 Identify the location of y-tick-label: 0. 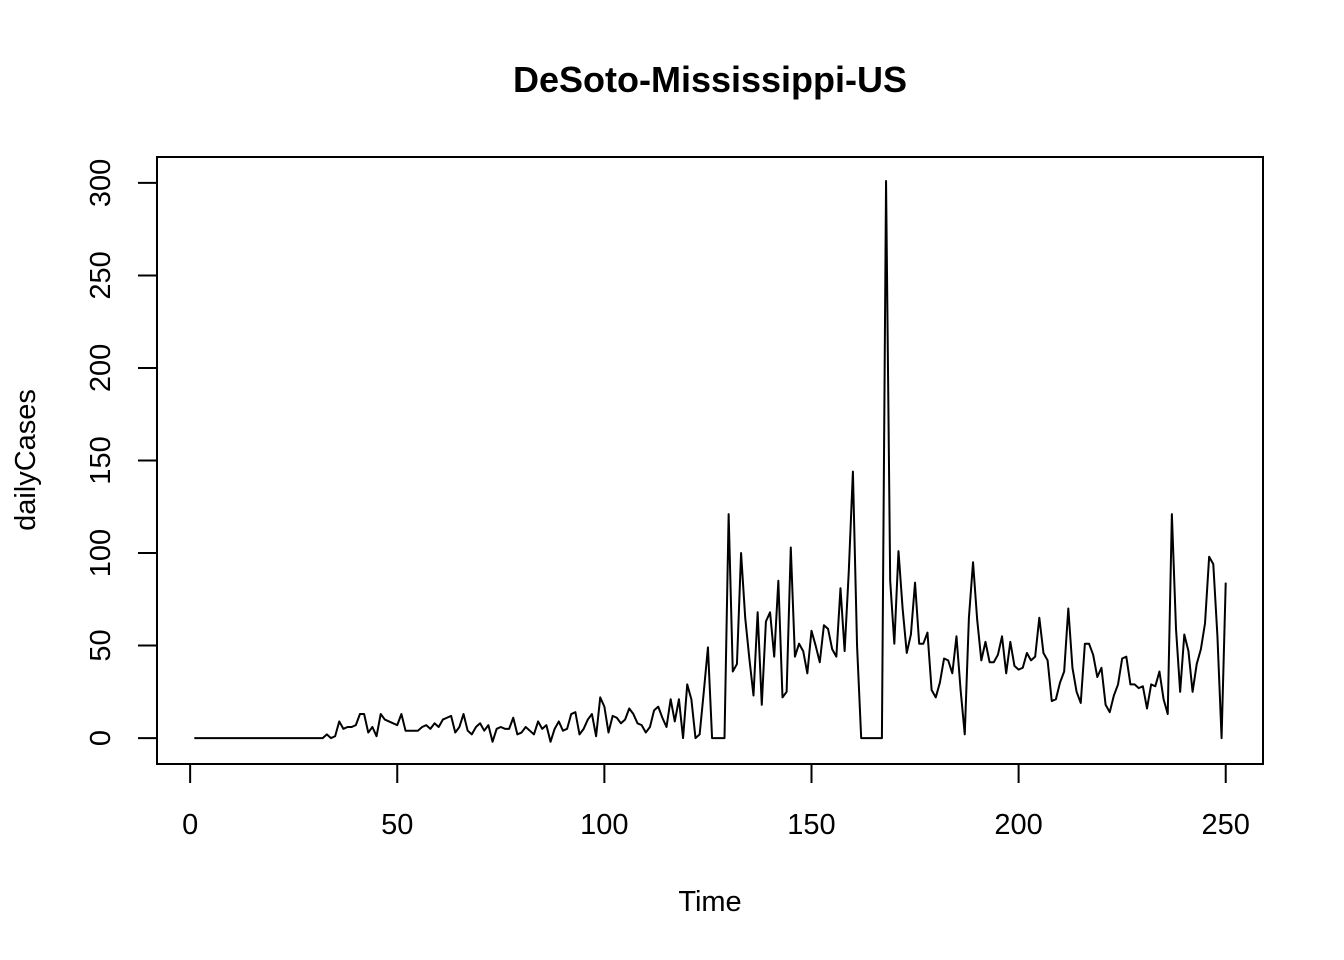
(101, 738).